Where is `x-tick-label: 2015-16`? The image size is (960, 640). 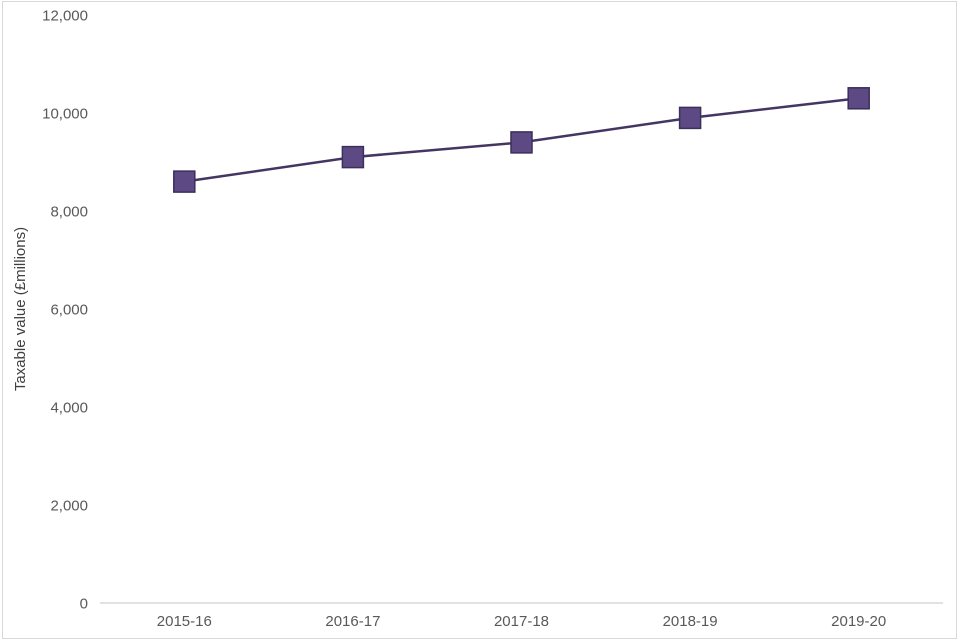
x-tick-label: 2015-16 is located at coordinates (184, 621).